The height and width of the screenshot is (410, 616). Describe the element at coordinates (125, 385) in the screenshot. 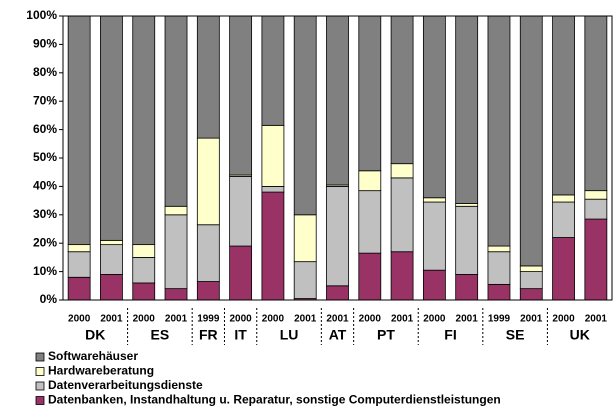

I see `legend-label: Datenverarbeitungsdienste` at that location.